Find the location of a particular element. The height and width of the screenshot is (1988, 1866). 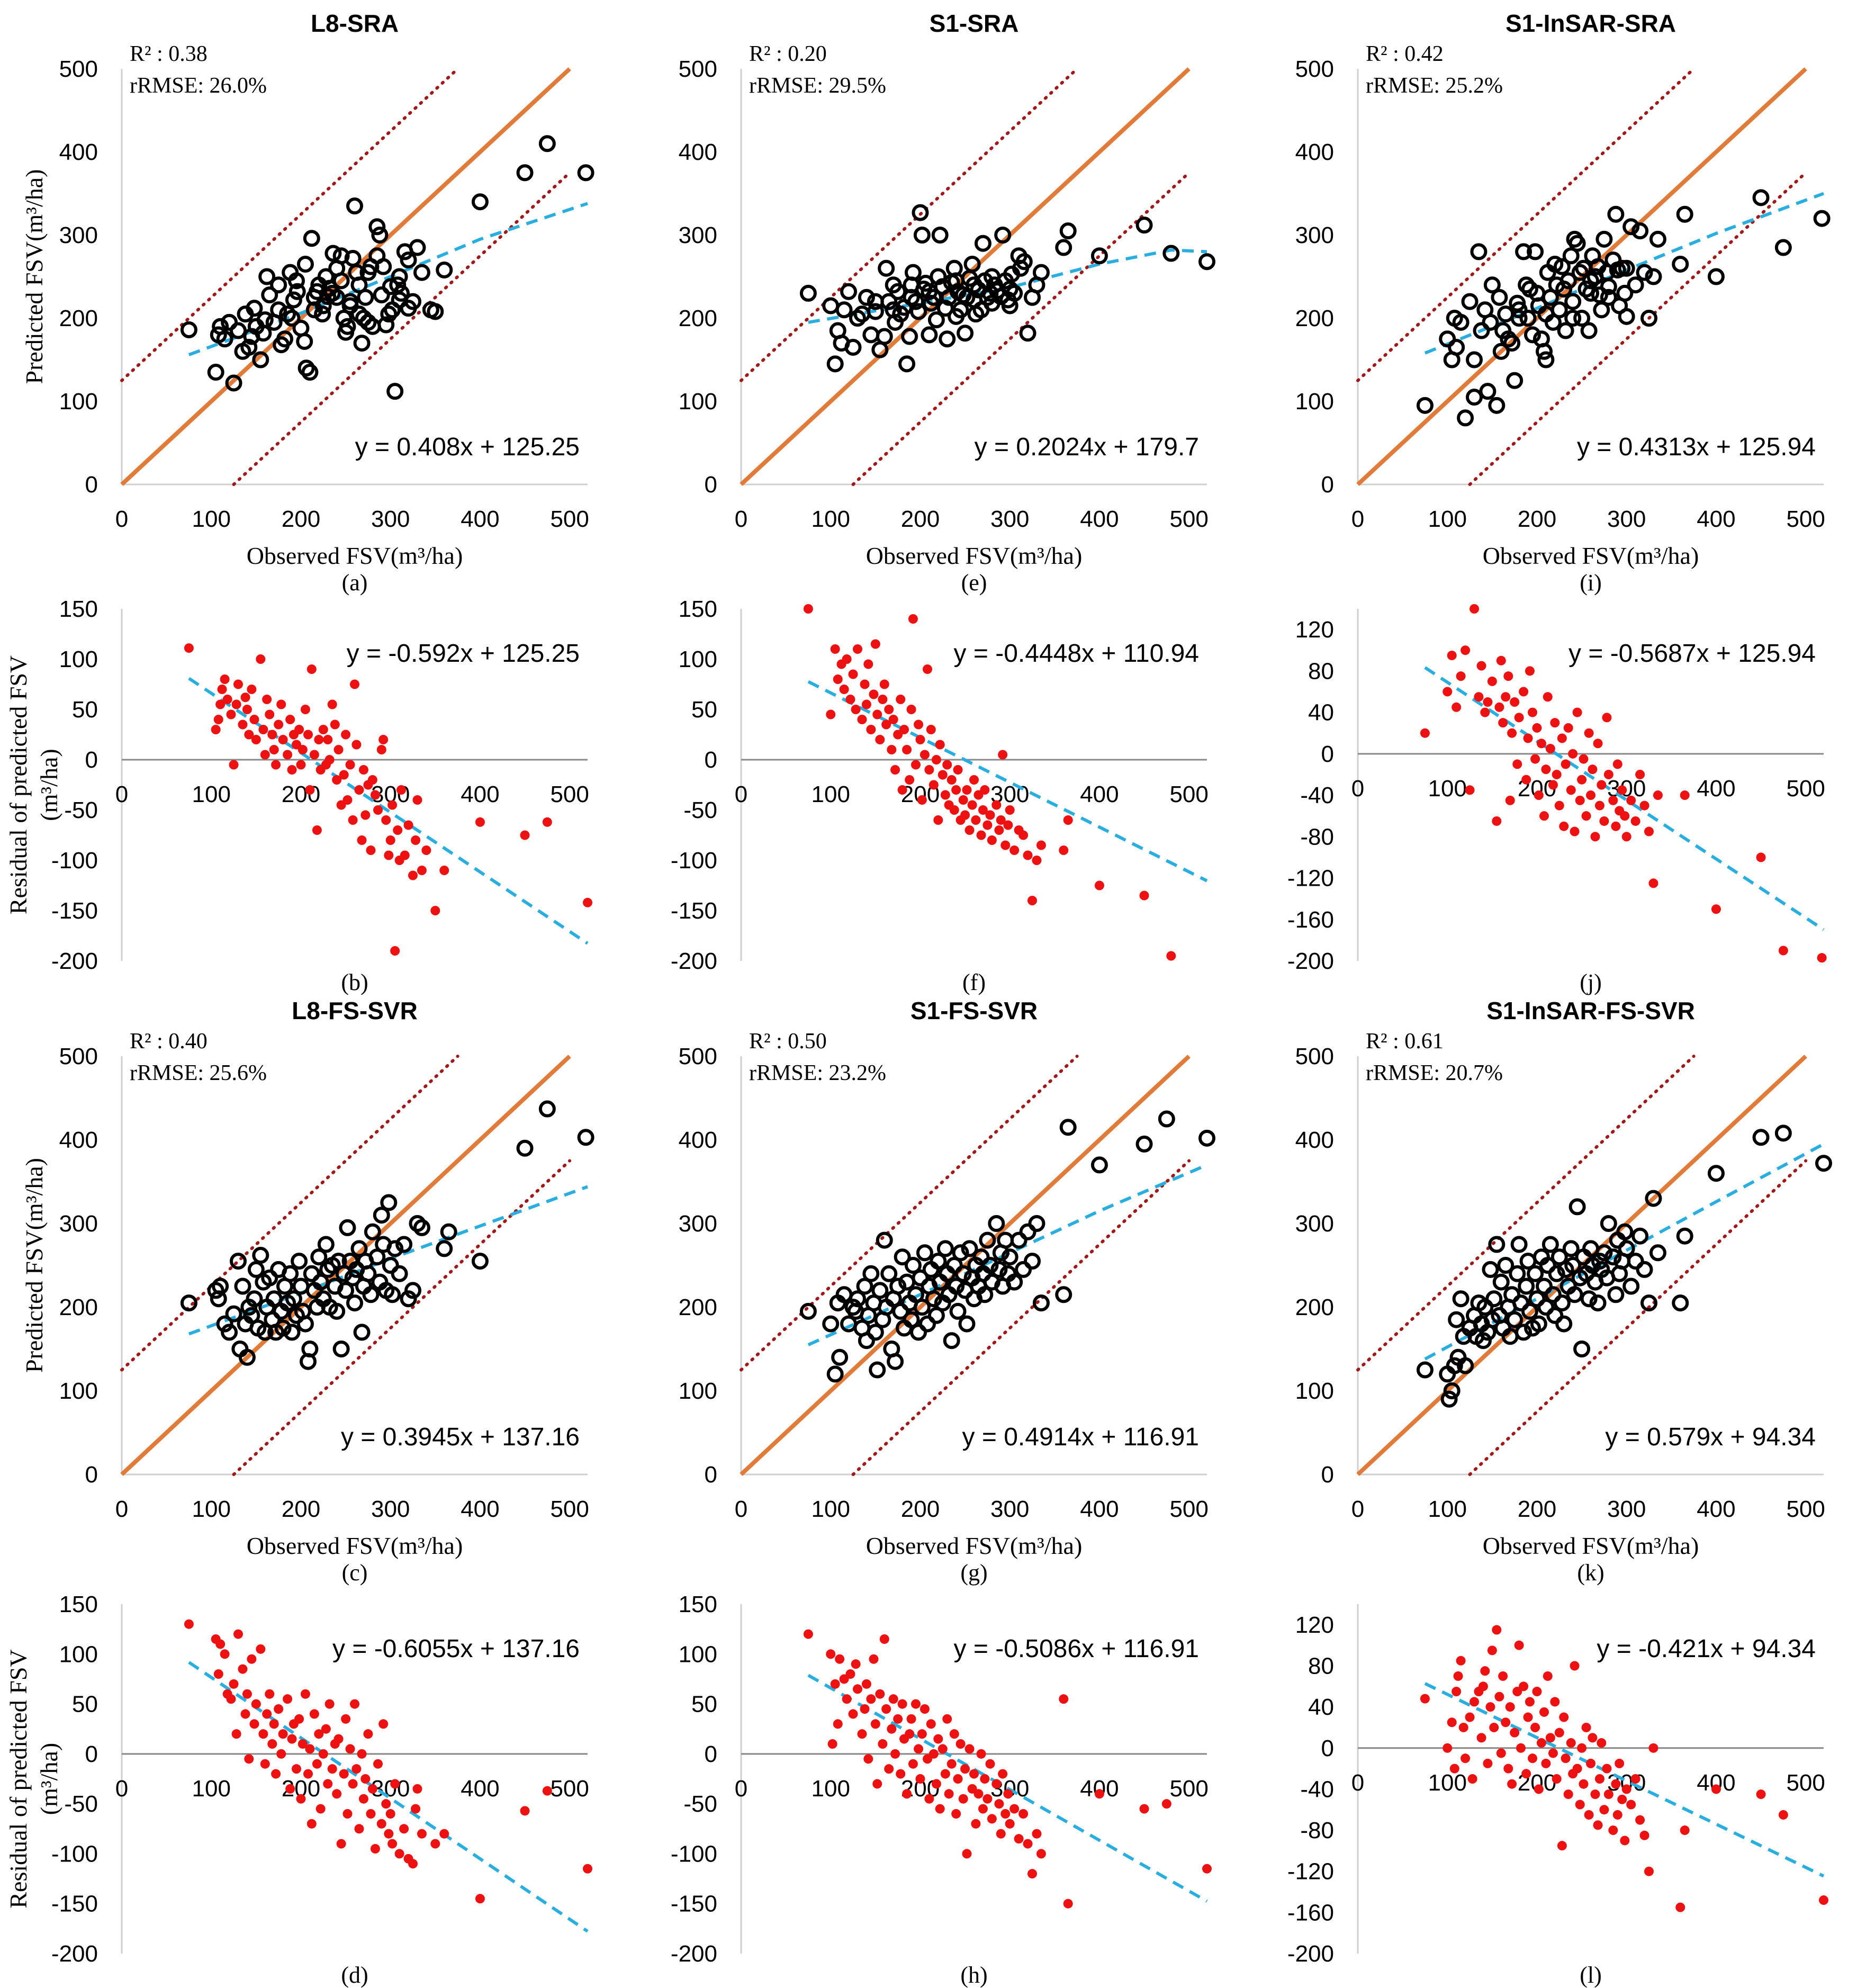

trend-line is located at coordinates (1007, 781).